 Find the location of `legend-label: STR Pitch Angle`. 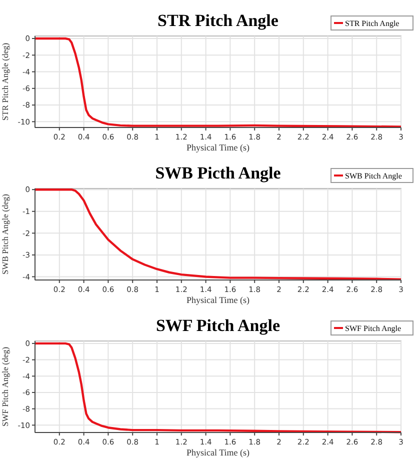

legend-label: STR Pitch Angle is located at coordinates (372, 23).